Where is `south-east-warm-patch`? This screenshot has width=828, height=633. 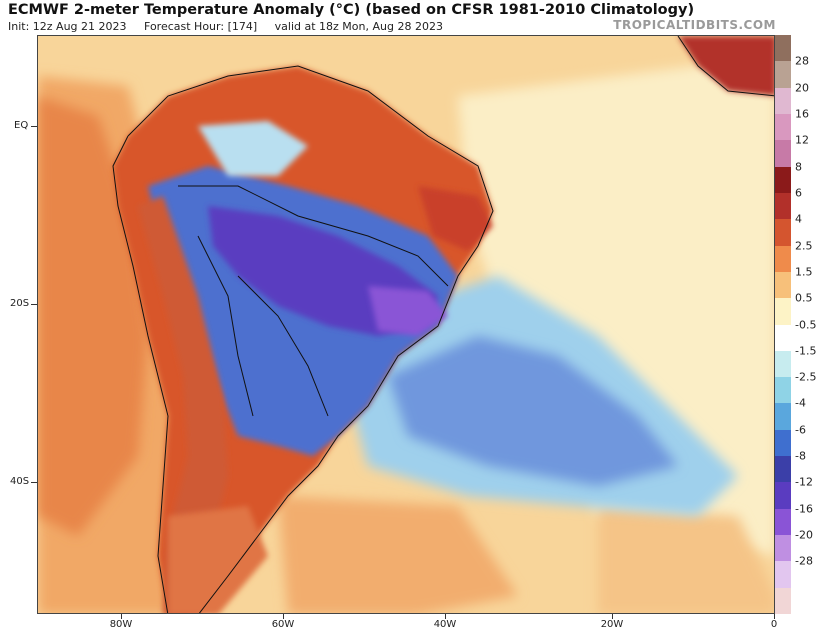 south-east-warm-patch is located at coordinates (686, 559).